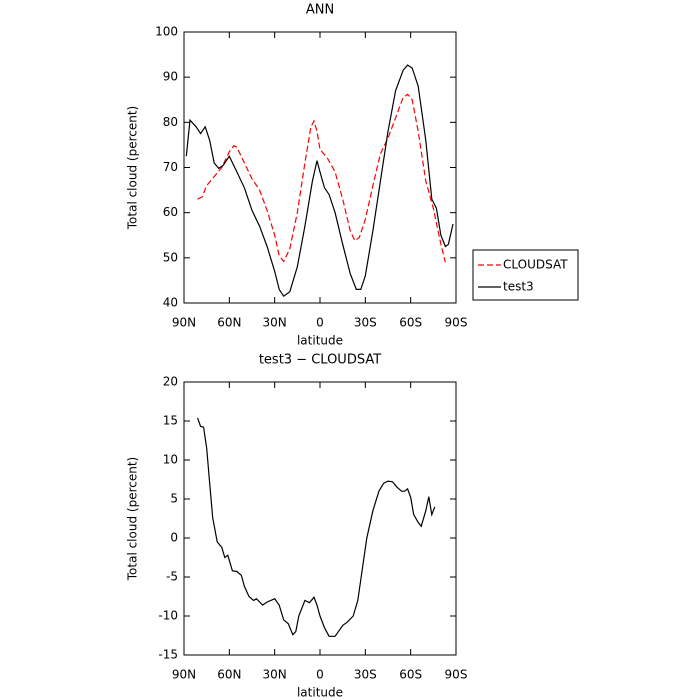  I want to click on y-tick-label: 70, so click(170, 167).